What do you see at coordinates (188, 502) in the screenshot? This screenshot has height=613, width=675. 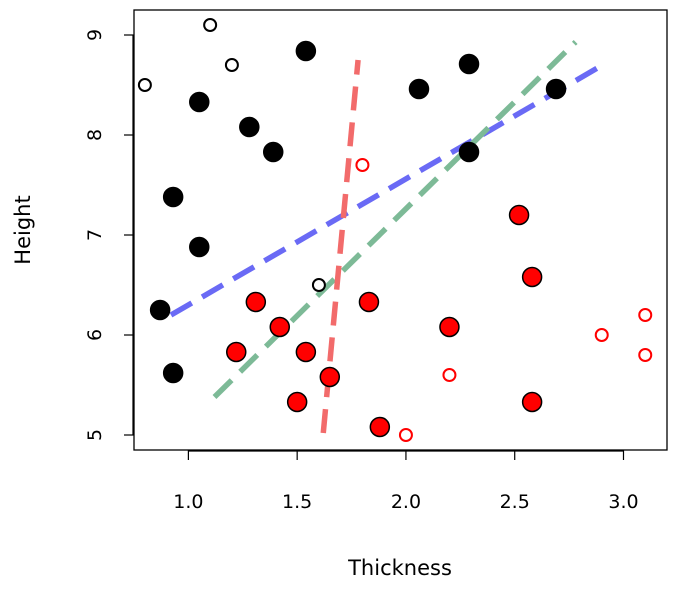 I see `x-tick-label: 1.0` at bounding box center [188, 502].